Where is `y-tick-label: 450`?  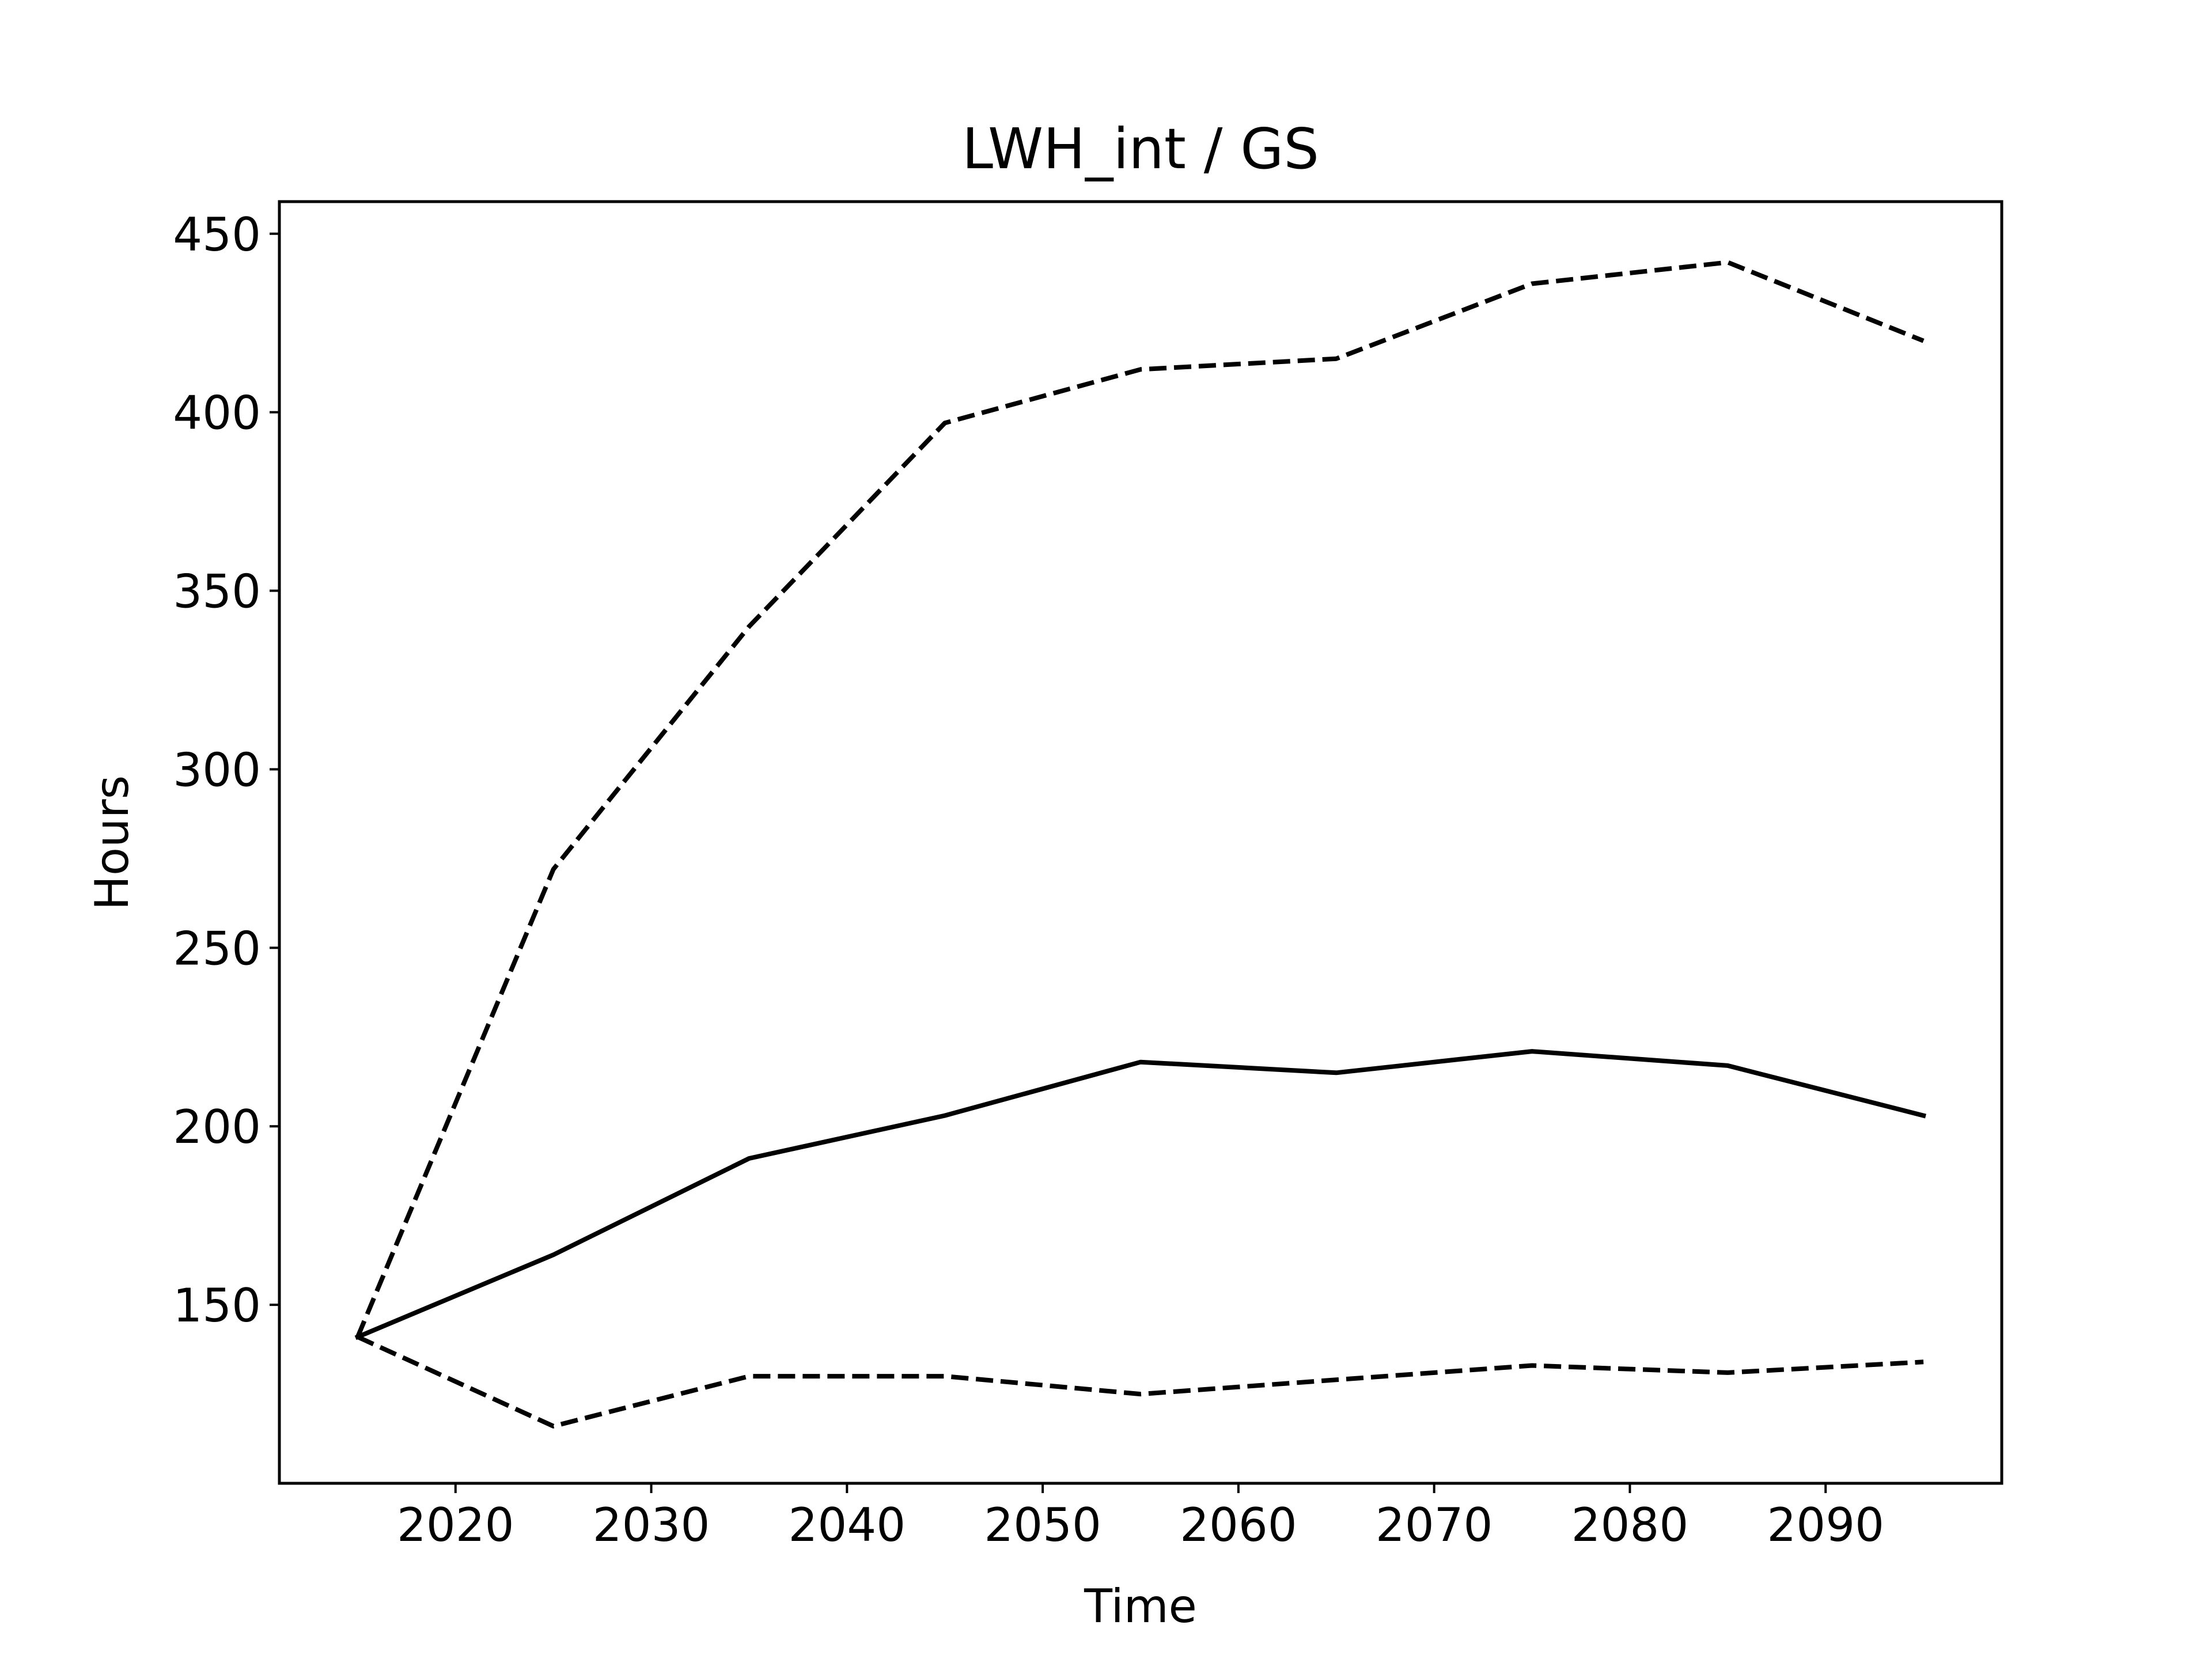
y-tick-label: 450 is located at coordinates (217, 235).